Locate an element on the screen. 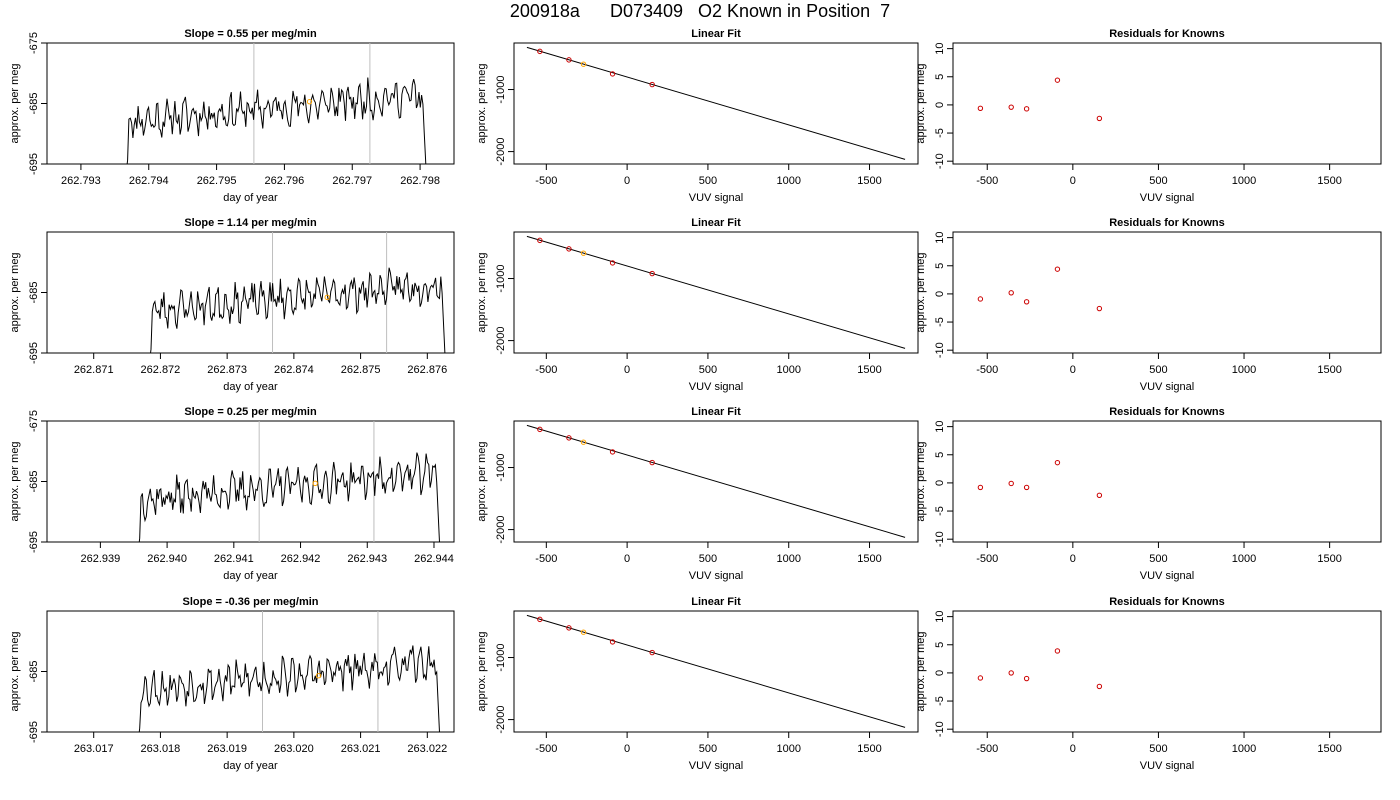  x-tick-label: 262.944 is located at coordinates (434, 559).